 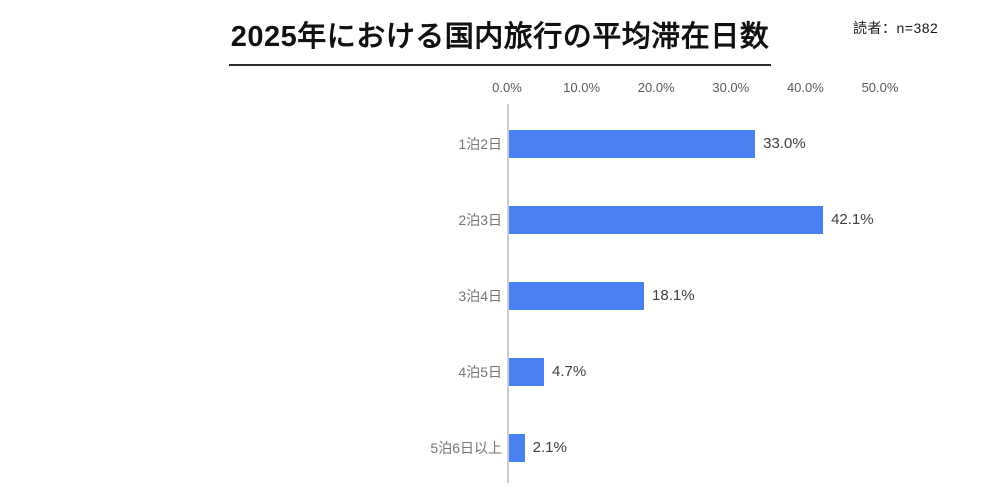 I want to click on value-label: 2.1%, so click(x=549, y=447).